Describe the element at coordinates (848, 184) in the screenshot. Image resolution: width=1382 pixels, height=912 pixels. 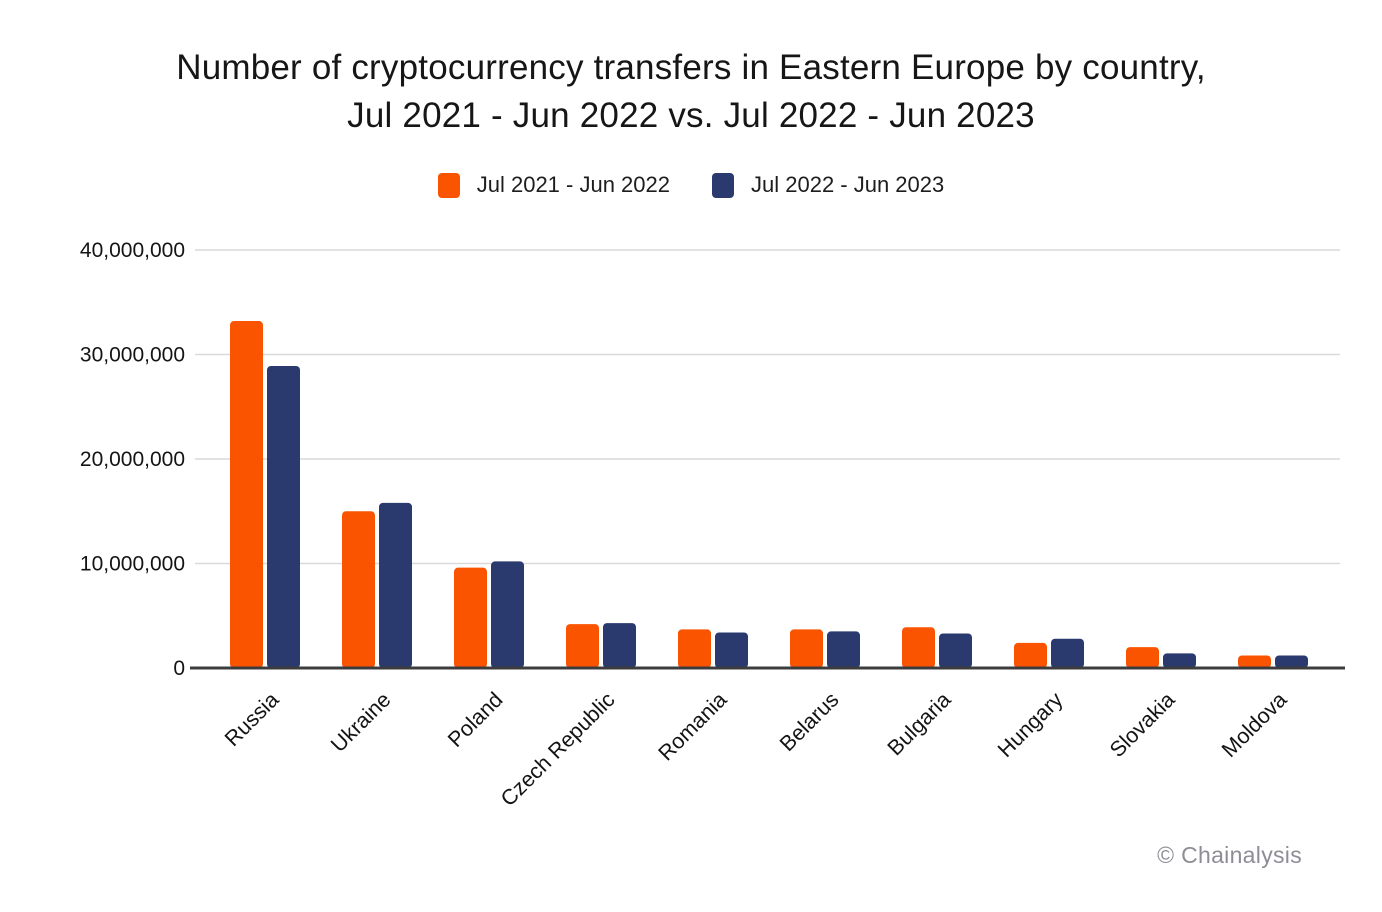
I see `legend-label-2022: Jul 2022 - Jun 2023` at that location.